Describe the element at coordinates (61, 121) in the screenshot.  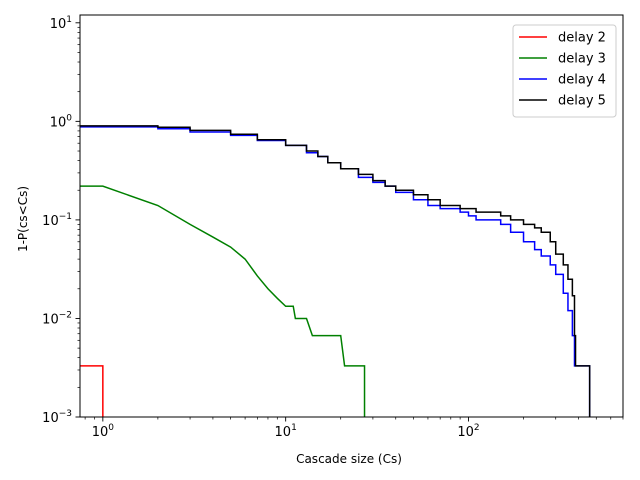
I see `y-tick-label-4: 10⁰` at that location.